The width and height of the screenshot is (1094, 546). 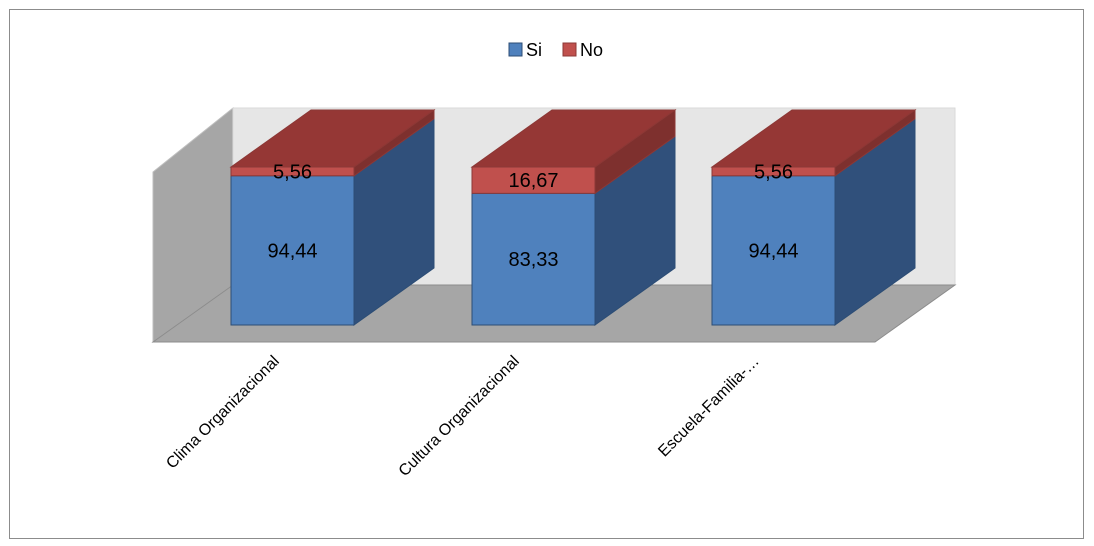 I want to click on legend-label-si: Si, so click(x=534, y=50).